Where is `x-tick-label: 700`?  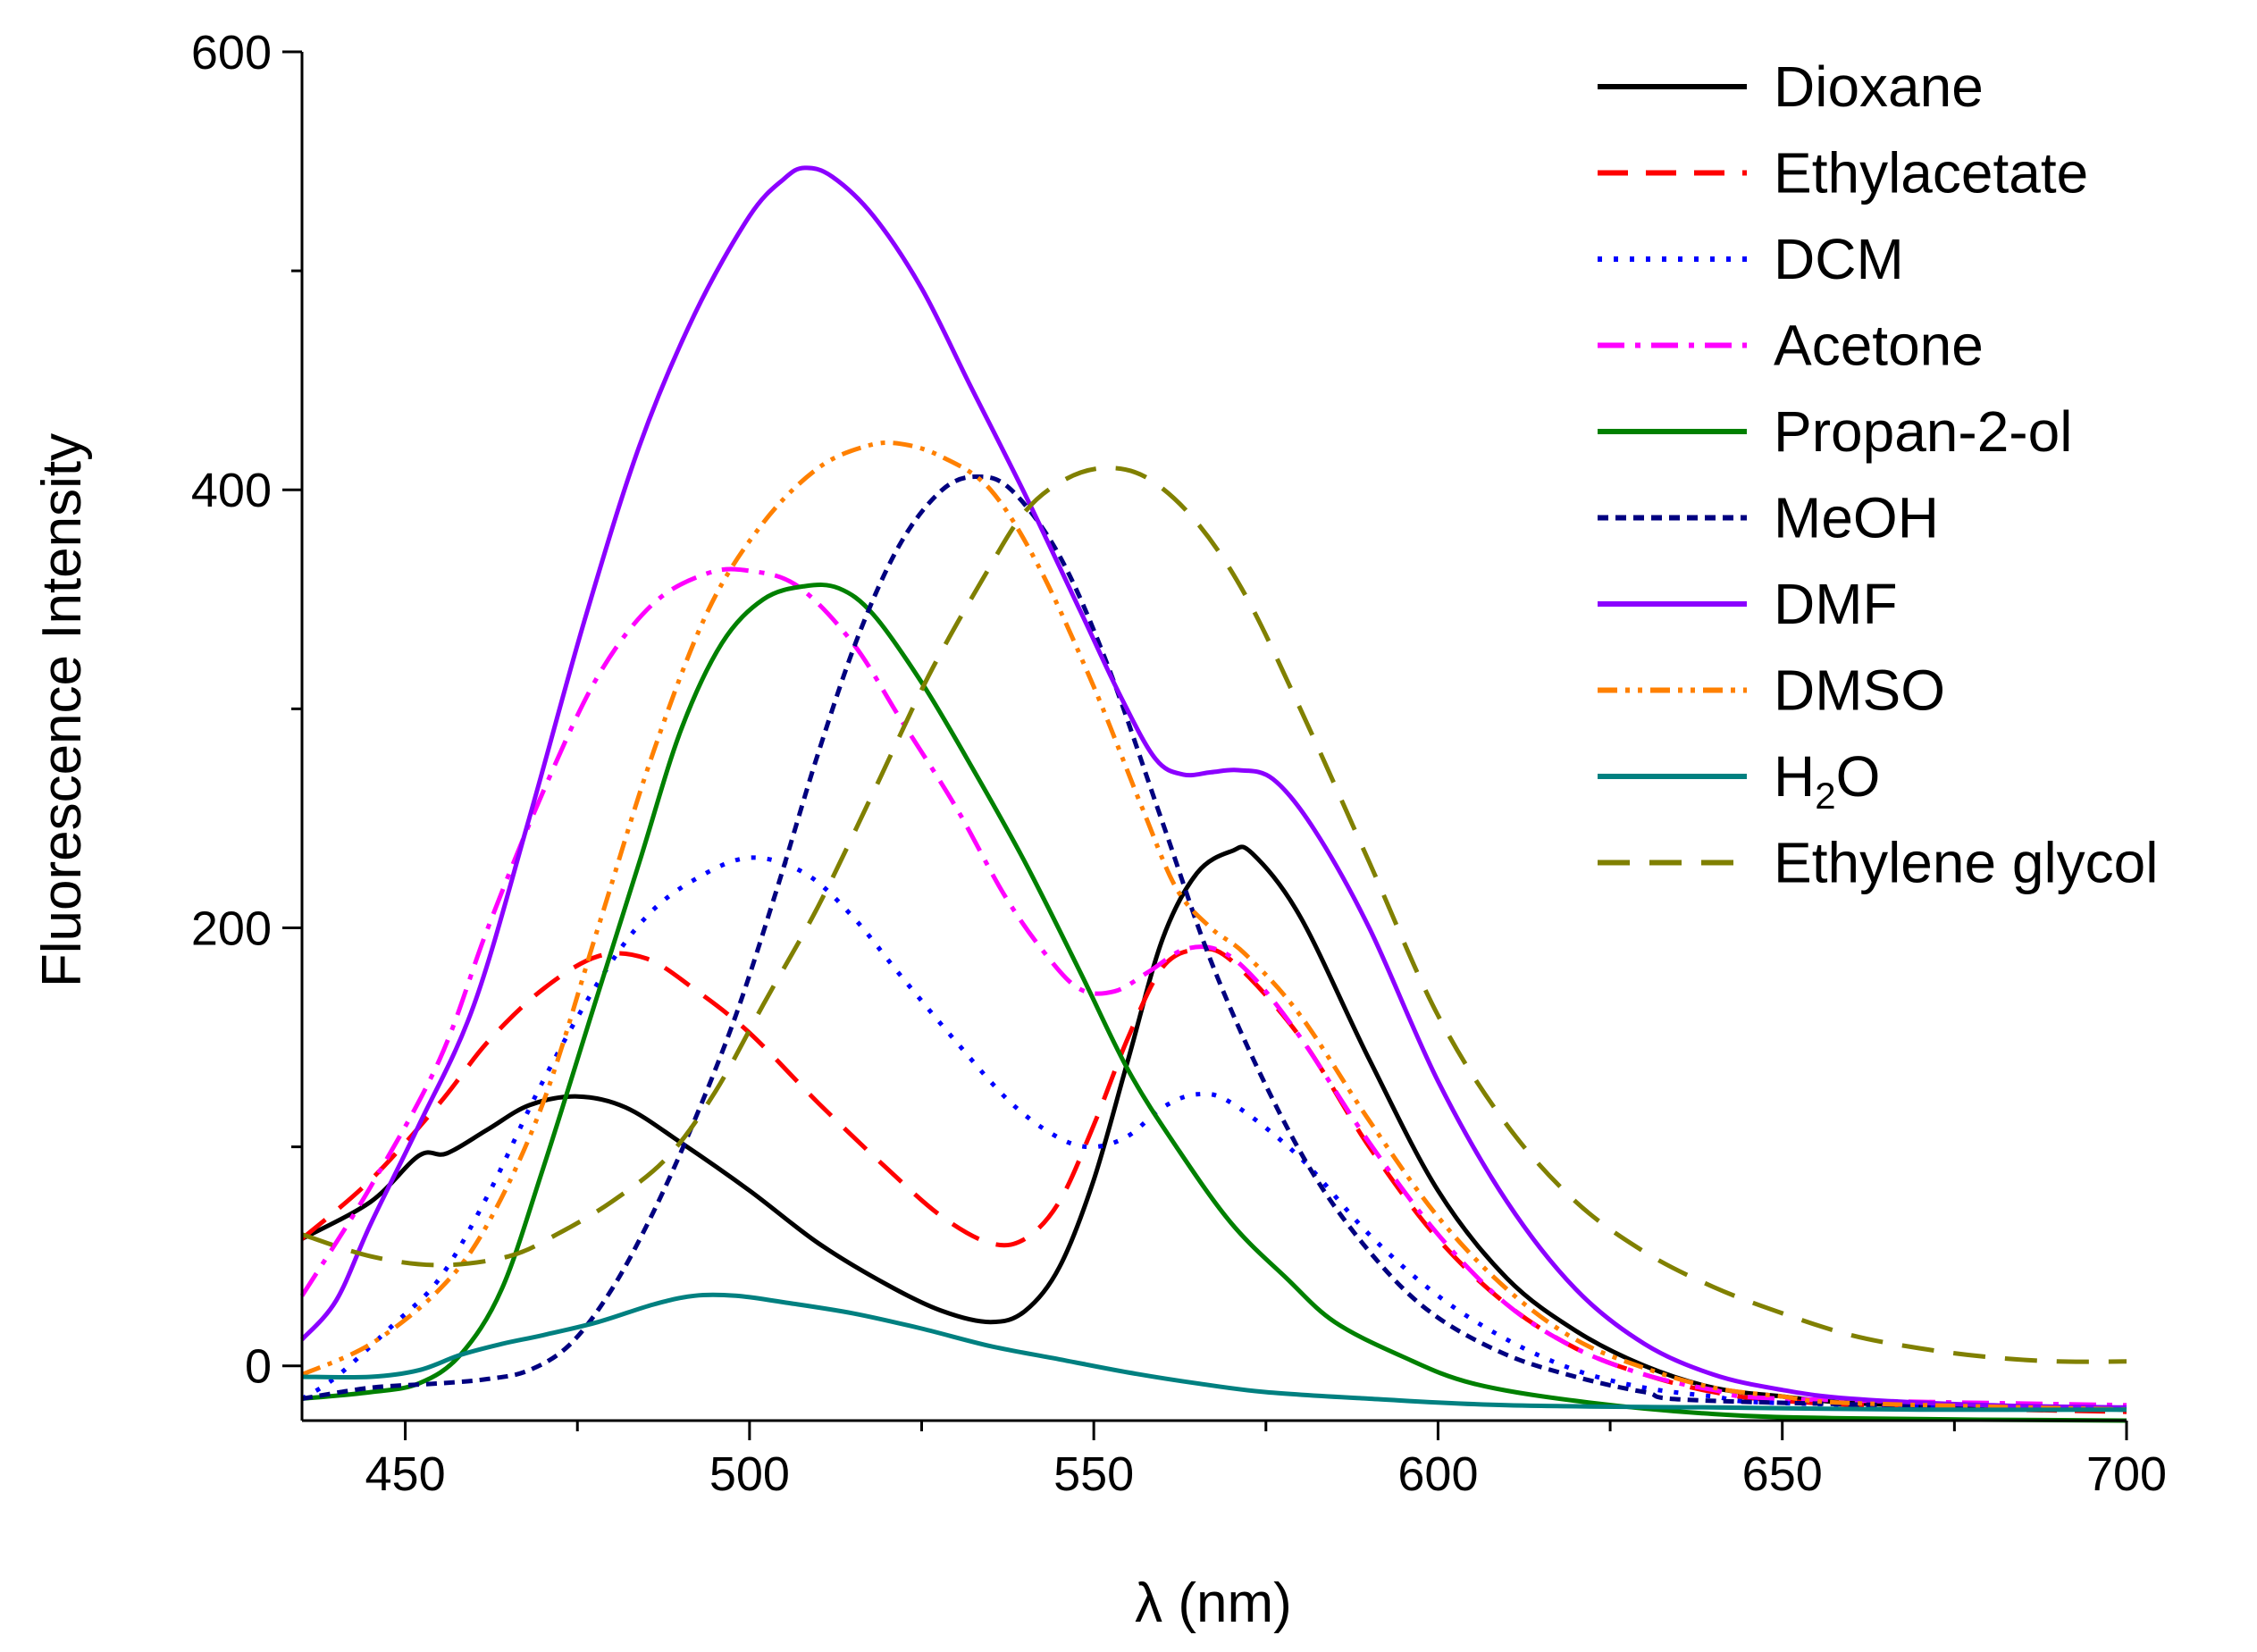 x-tick-label: 700 is located at coordinates (2126, 1474).